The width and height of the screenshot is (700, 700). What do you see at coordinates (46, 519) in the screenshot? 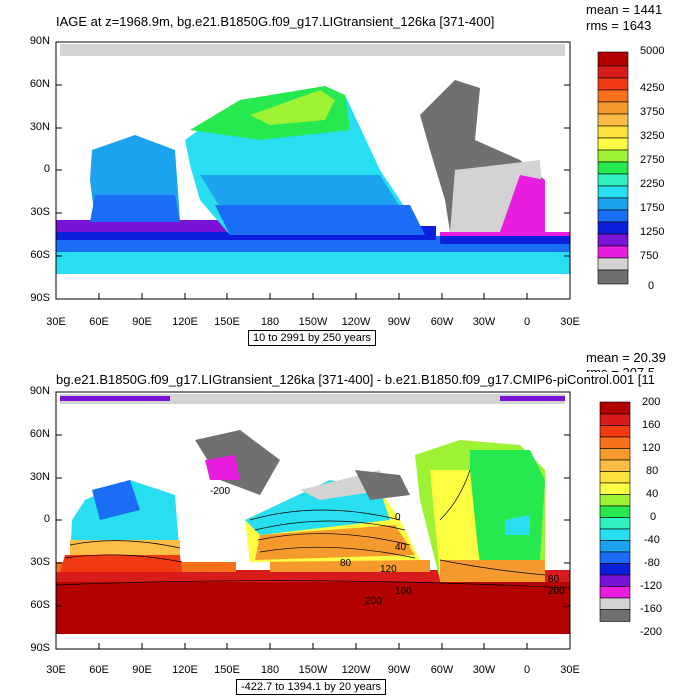
I see `panel-2-ytick: 0` at bounding box center [46, 519].